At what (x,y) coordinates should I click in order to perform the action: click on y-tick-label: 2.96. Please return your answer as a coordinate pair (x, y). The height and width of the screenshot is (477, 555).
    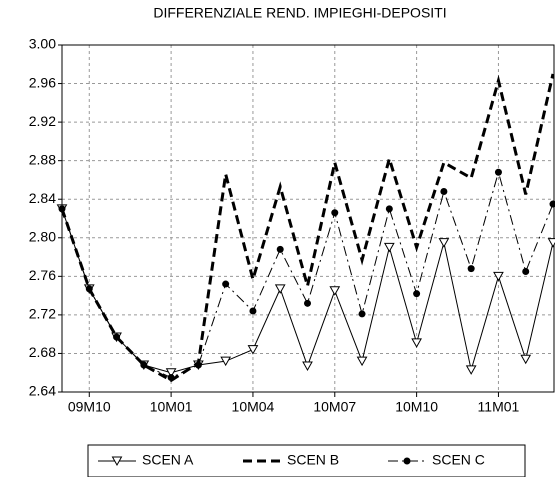
    Looking at the image, I should click on (42, 82).